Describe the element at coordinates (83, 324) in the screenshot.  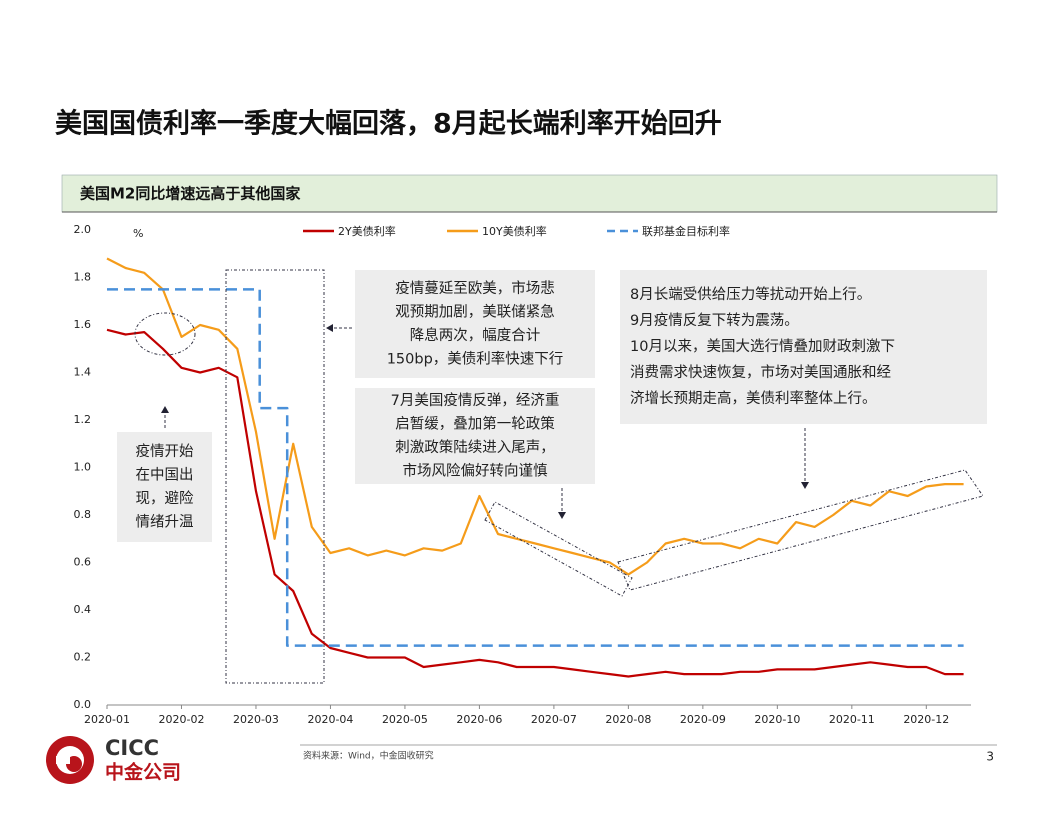
I see `y-tick-label: 1.6` at that location.